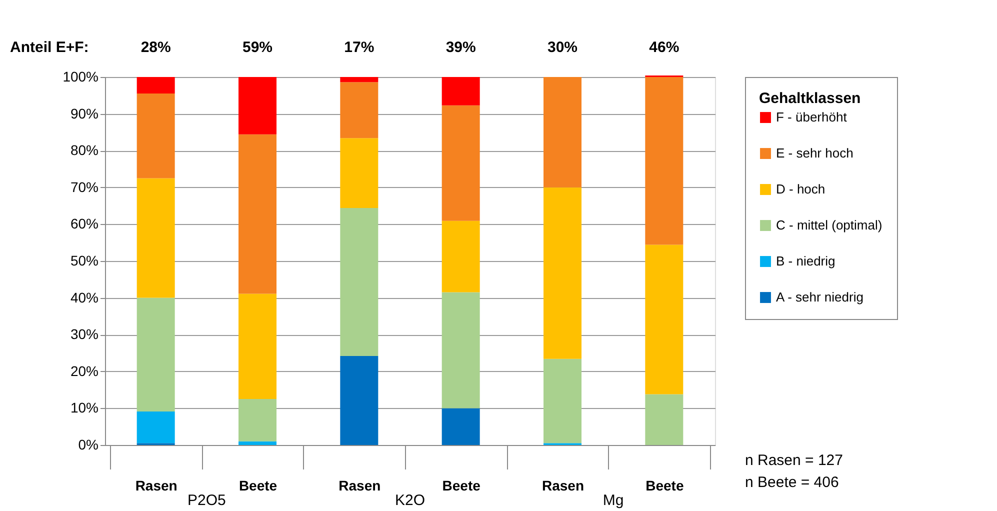 This screenshot has width=997, height=511. Describe the element at coordinates (794, 460) in the screenshot. I see `text: n Rasen = 127` at that location.